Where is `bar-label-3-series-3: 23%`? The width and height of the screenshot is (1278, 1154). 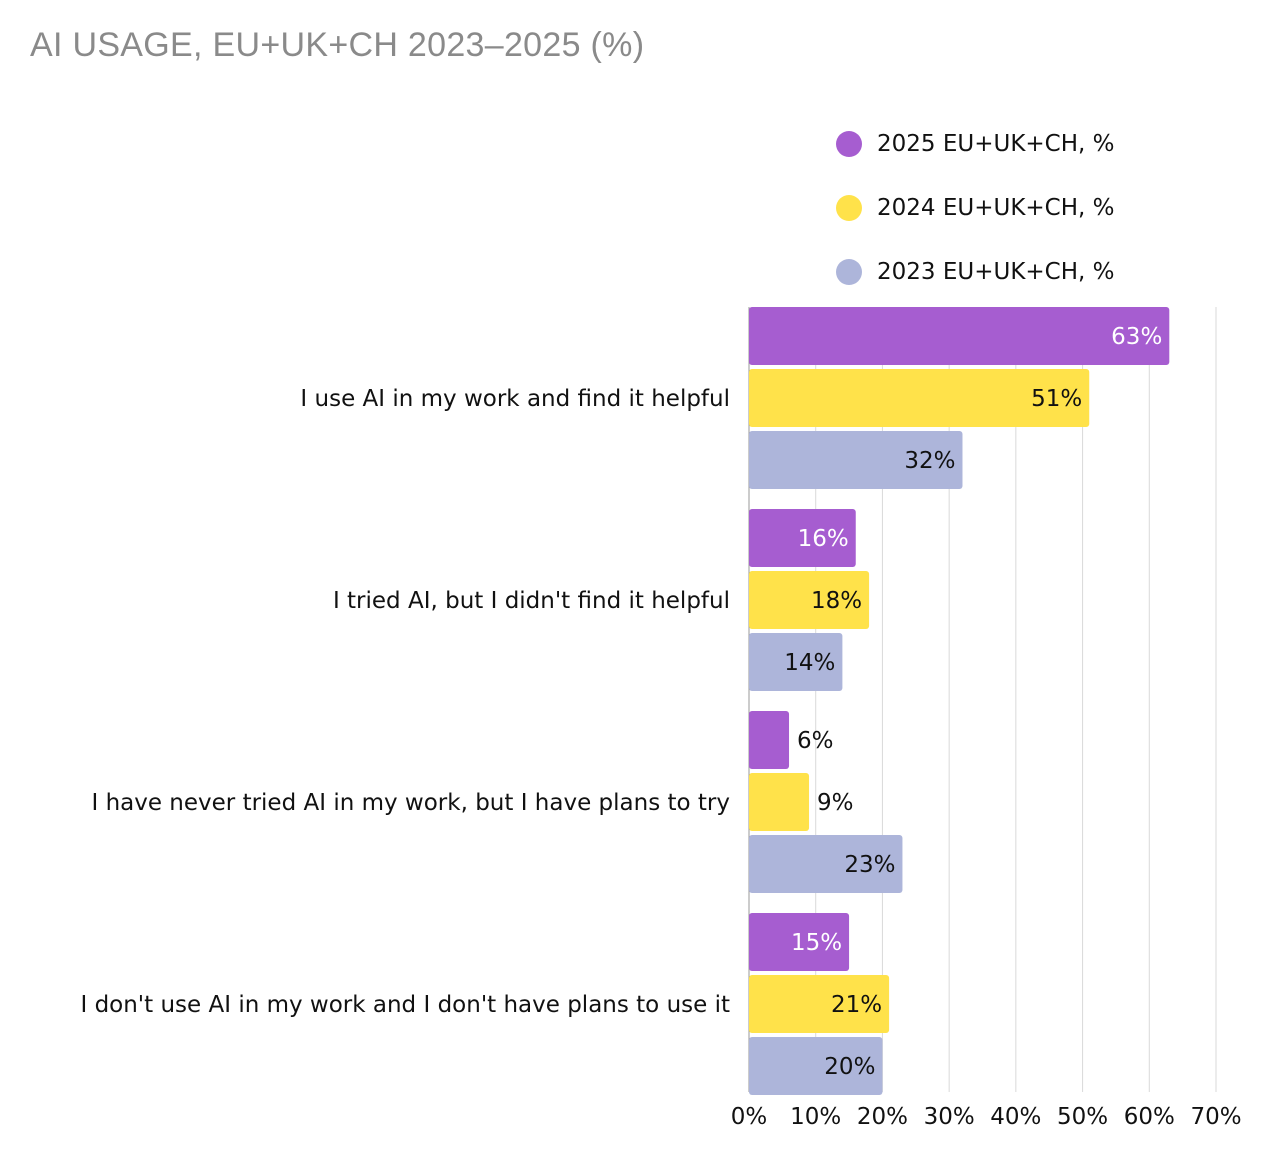
bar-label-3-series-3: 23% is located at coordinates (869, 865).